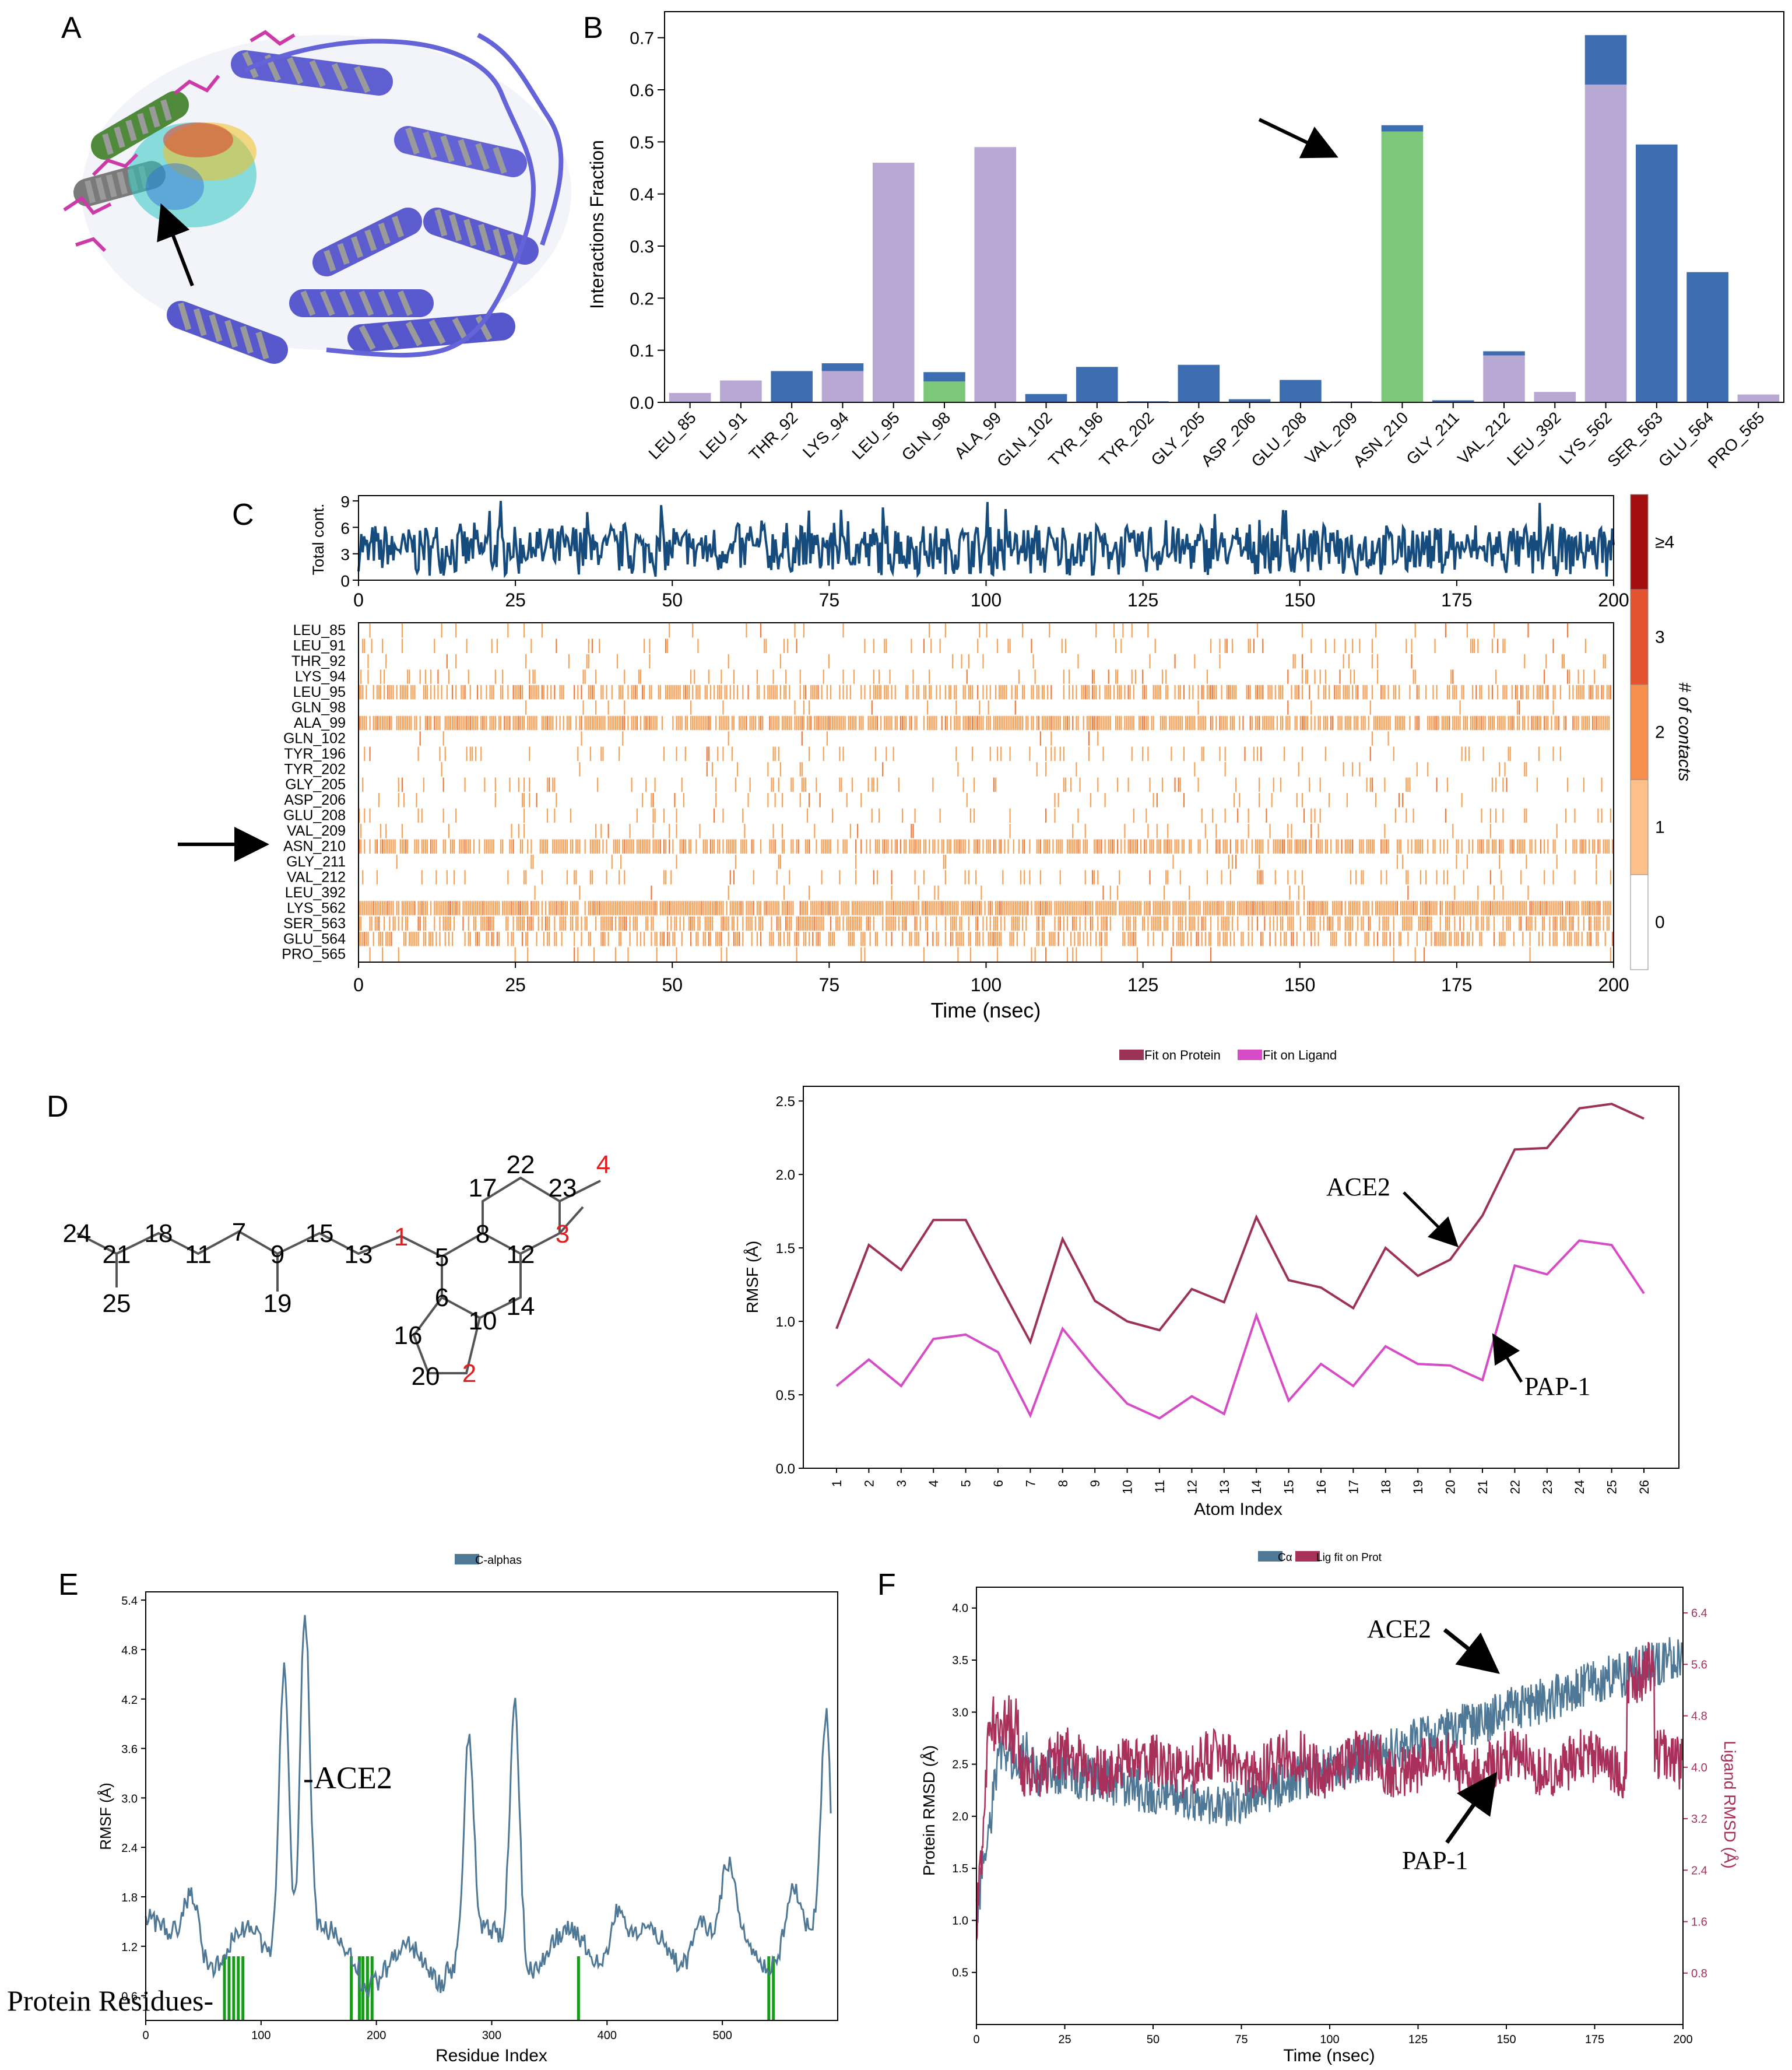 Image resolution: width=1792 pixels, height=2070 pixels. I want to click on e-y-tick-label: 3.6, so click(129, 1749).